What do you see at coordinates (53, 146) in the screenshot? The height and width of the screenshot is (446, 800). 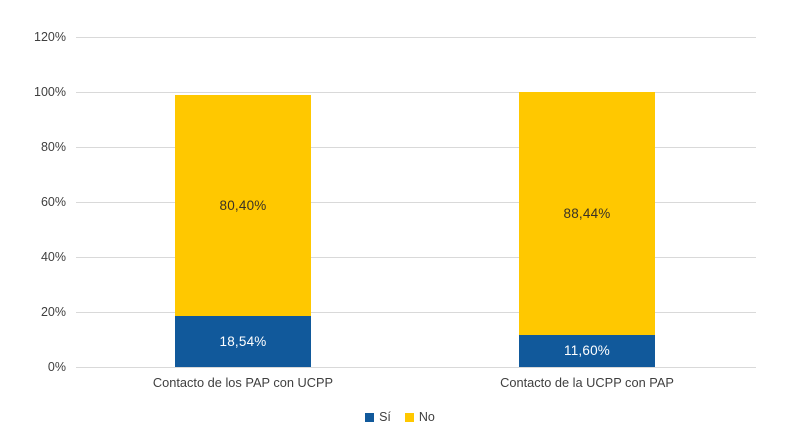 I see `y-axis-tick-label-80: 80%` at bounding box center [53, 146].